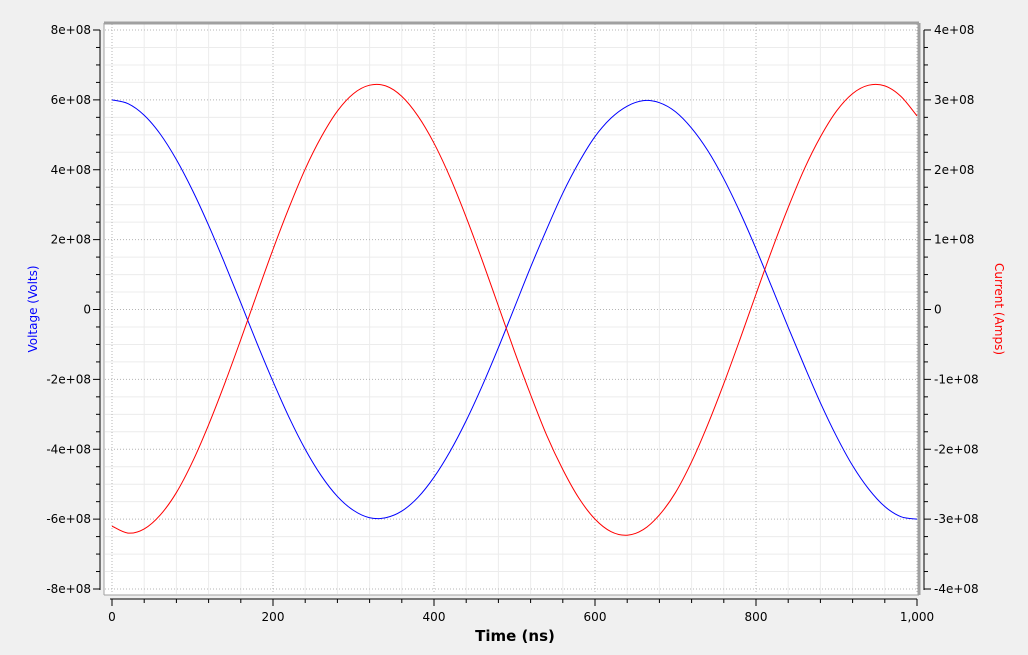  What do you see at coordinates (515, 636) in the screenshot?
I see `x-axis-title: Time (ns)` at bounding box center [515, 636].